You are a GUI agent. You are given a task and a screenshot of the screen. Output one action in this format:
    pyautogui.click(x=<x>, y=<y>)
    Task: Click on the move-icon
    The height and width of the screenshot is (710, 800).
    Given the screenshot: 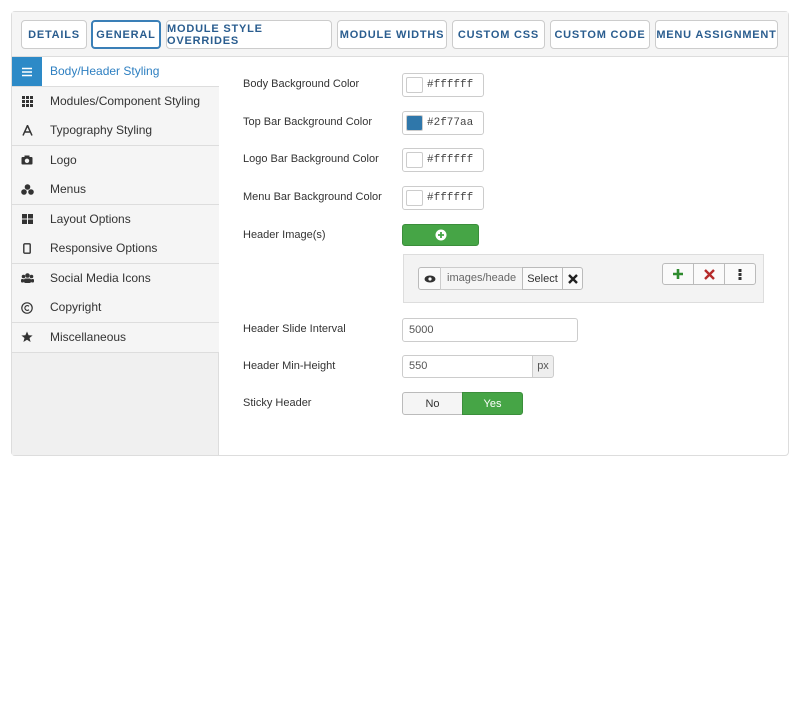 What is the action you would take?
    pyautogui.click(x=740, y=274)
    